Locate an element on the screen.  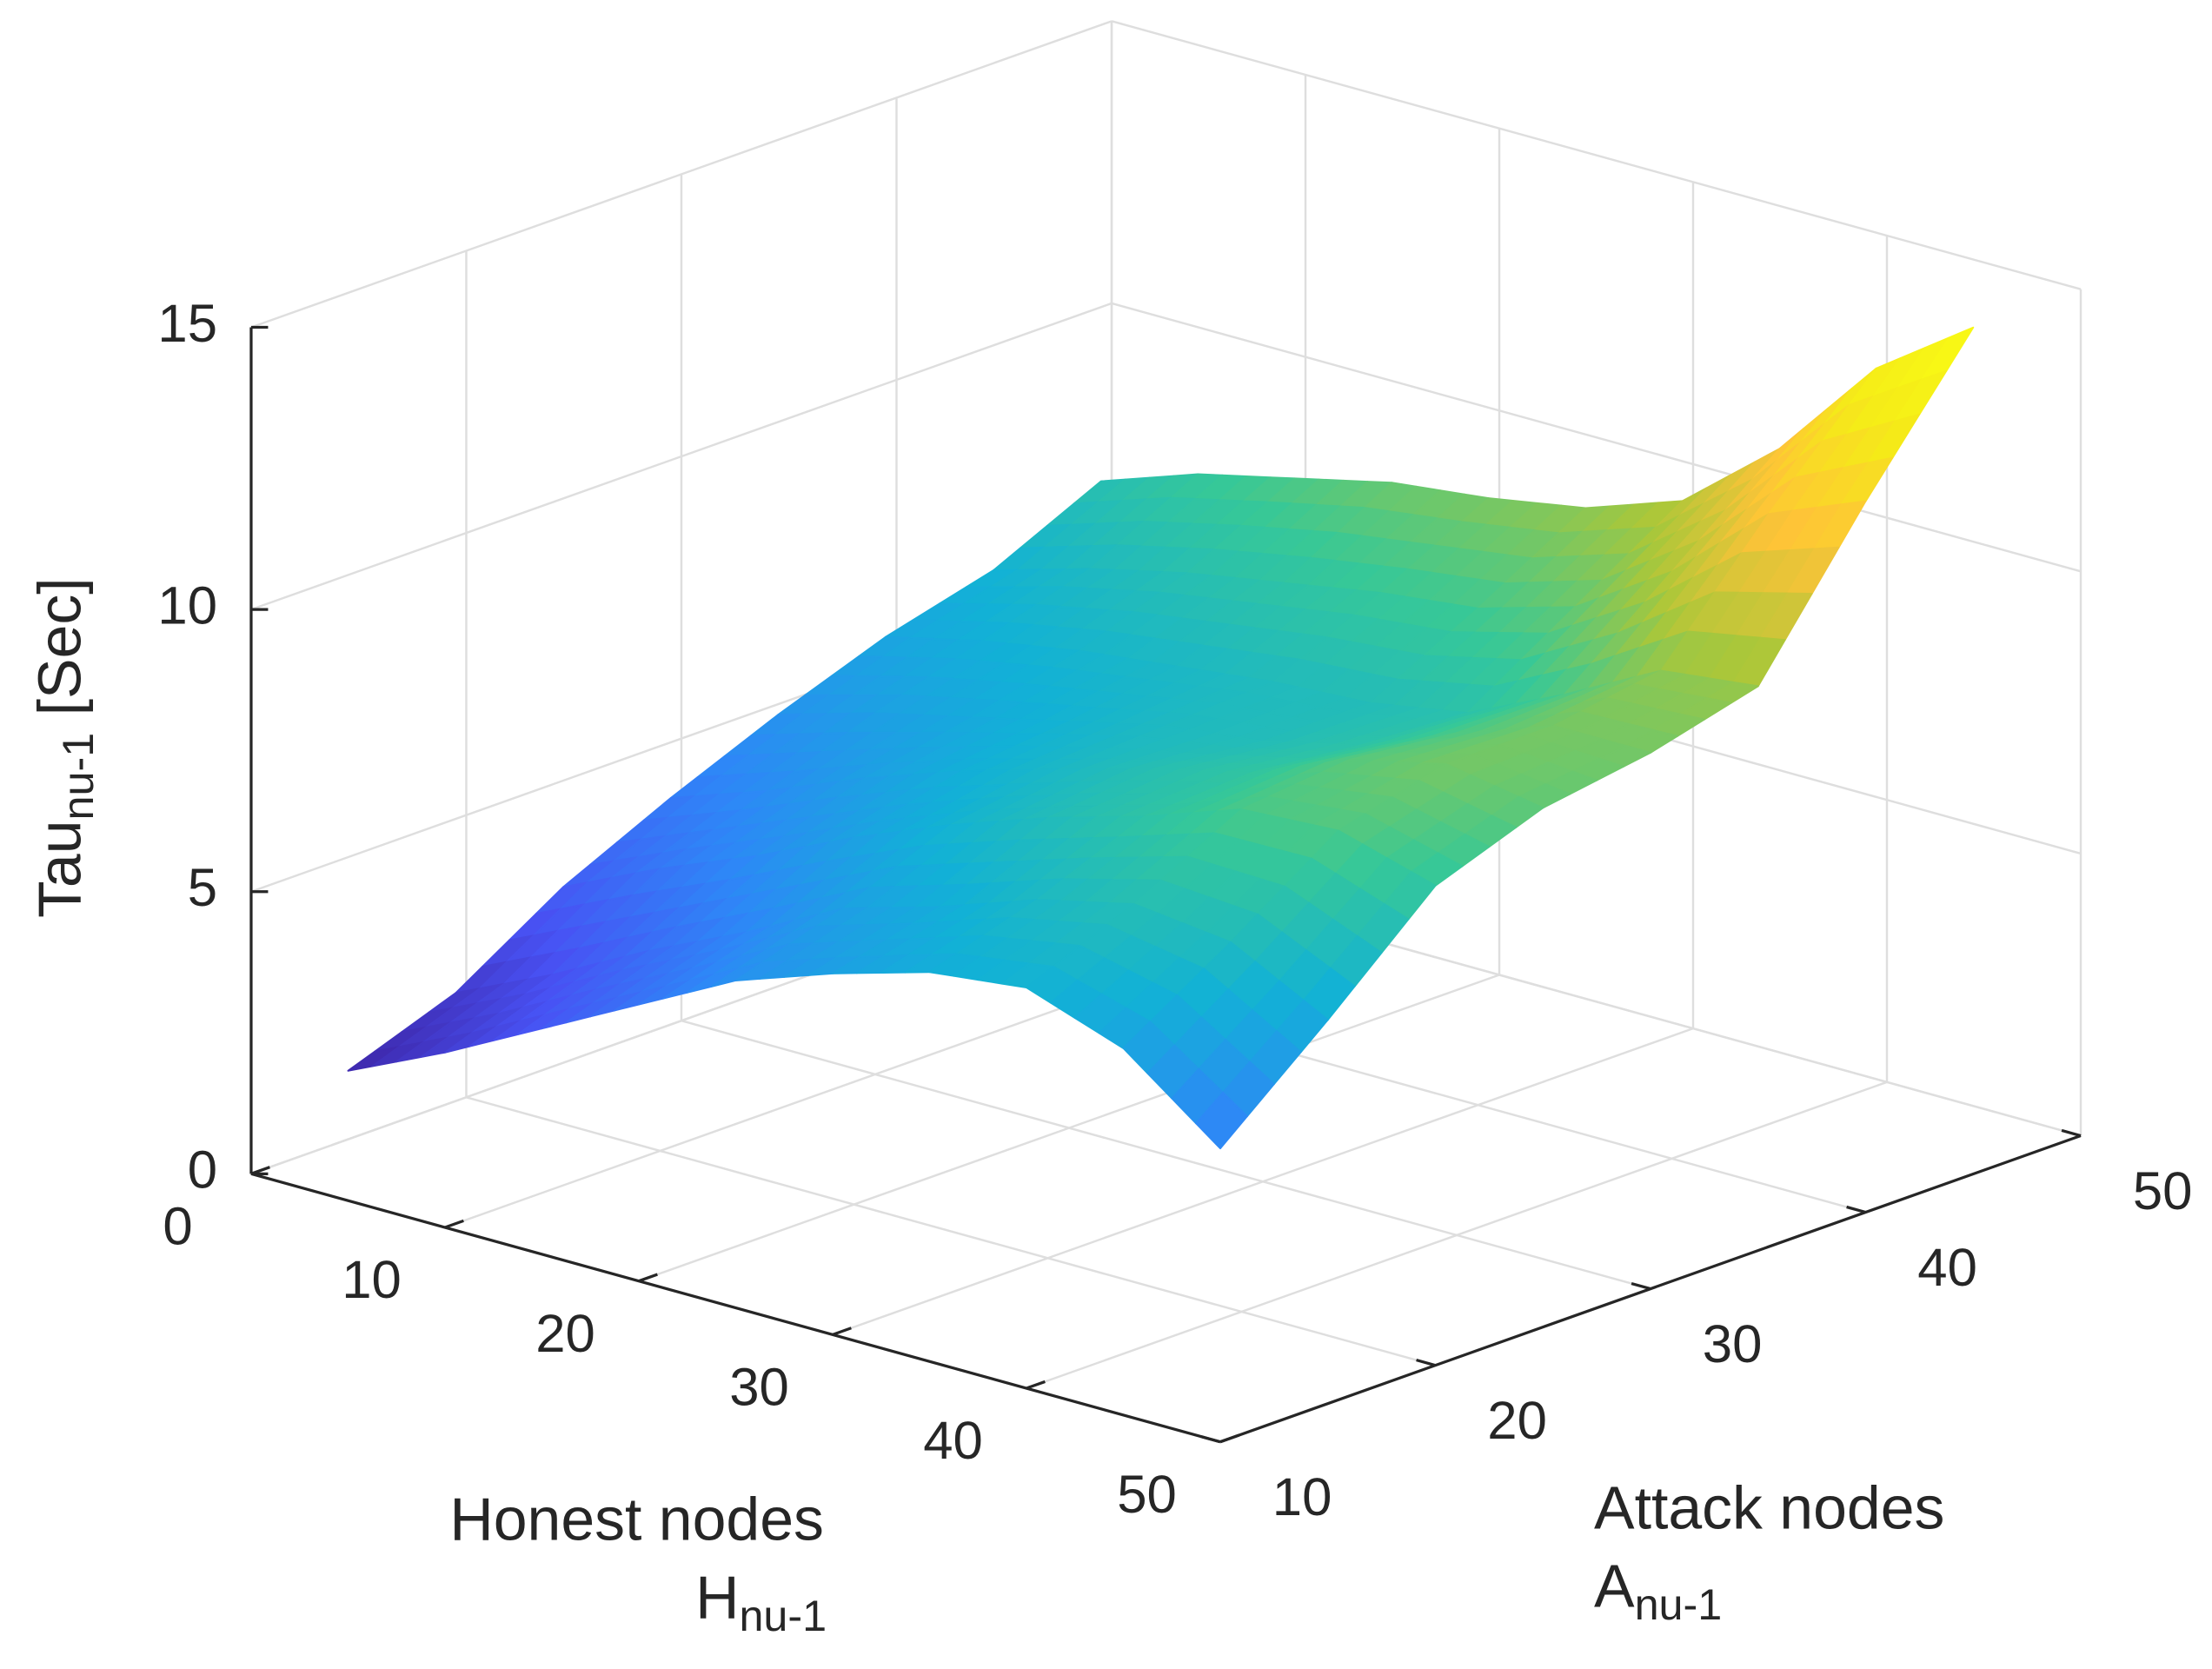
z-label-symbol: Tau is located at coordinates (60, 869).